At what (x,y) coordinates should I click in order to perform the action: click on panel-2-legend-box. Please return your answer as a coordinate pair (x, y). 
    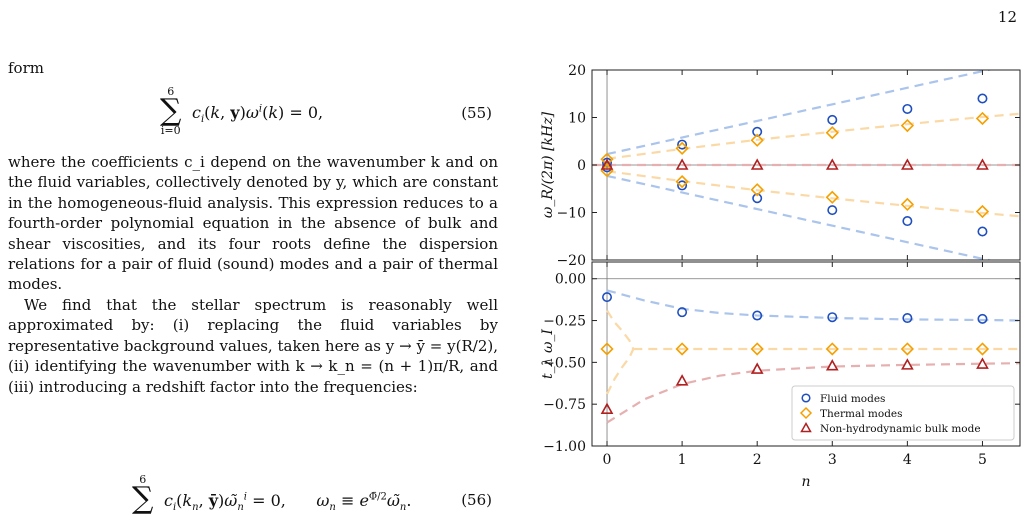
    Looking at the image, I should click on (903, 413).